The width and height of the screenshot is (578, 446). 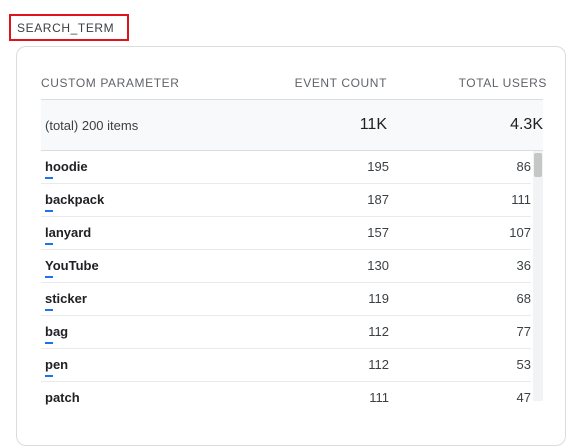 I want to click on totals-label: (total) 200 items, so click(x=92, y=125).